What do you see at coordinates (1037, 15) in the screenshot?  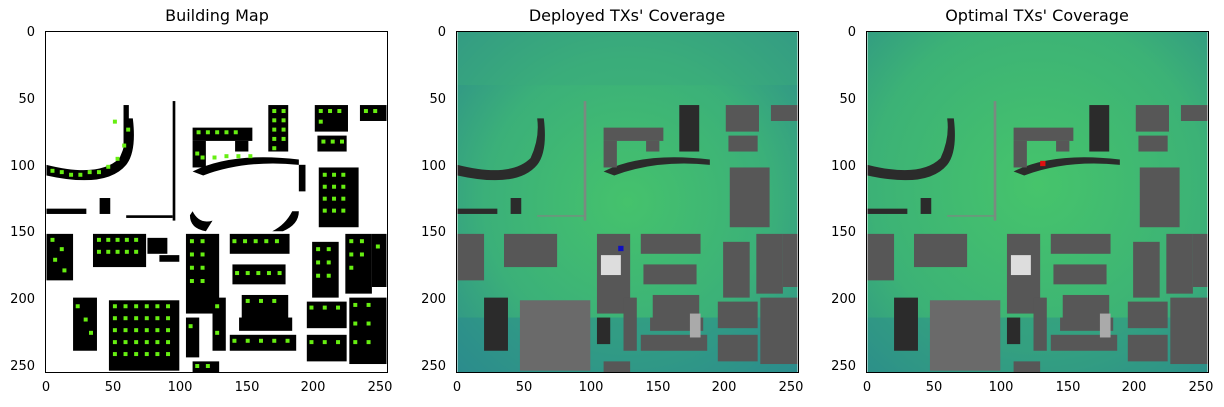 I see `panel-title: Optimal TXs' Coverage` at bounding box center [1037, 15].